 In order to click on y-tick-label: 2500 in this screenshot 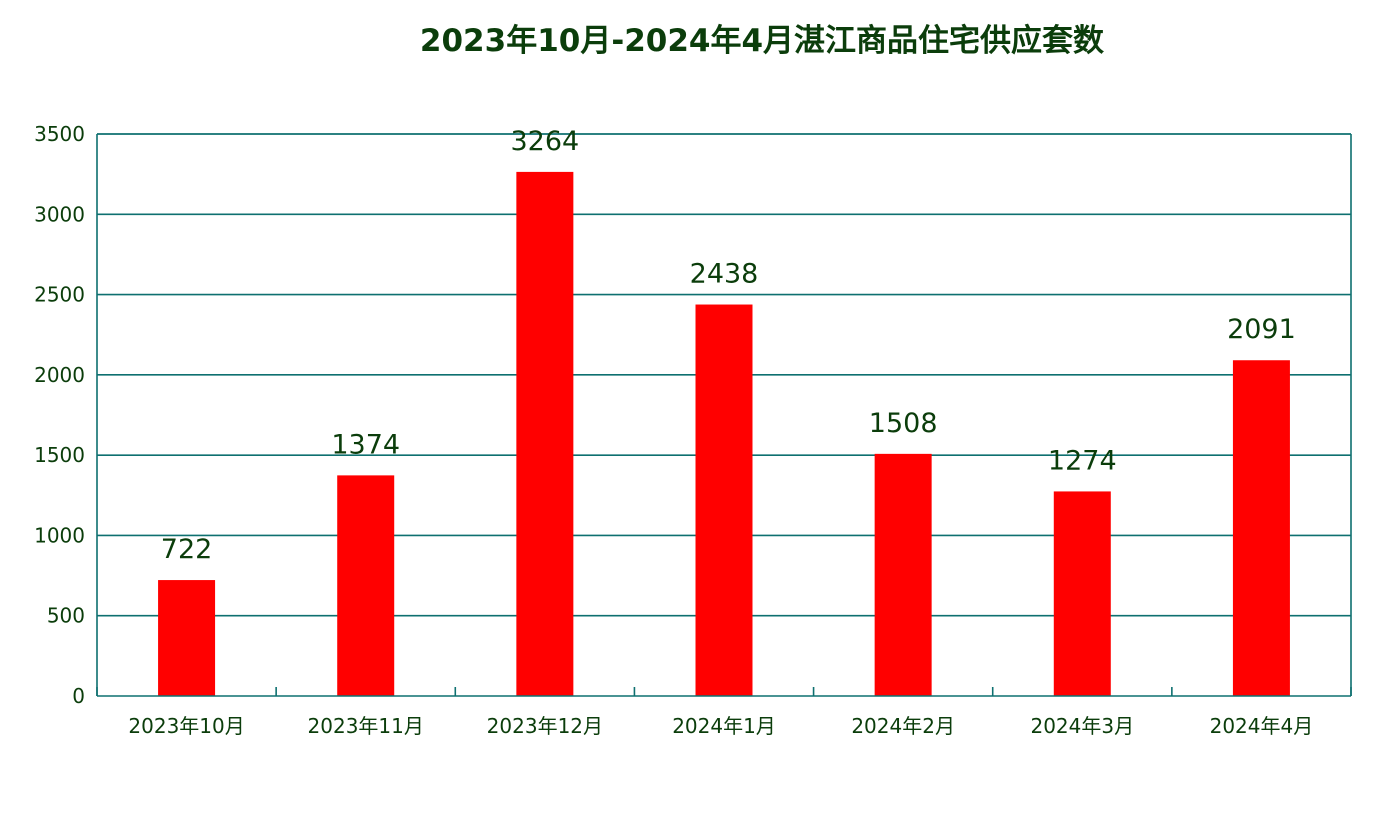, I will do `click(59, 295)`.